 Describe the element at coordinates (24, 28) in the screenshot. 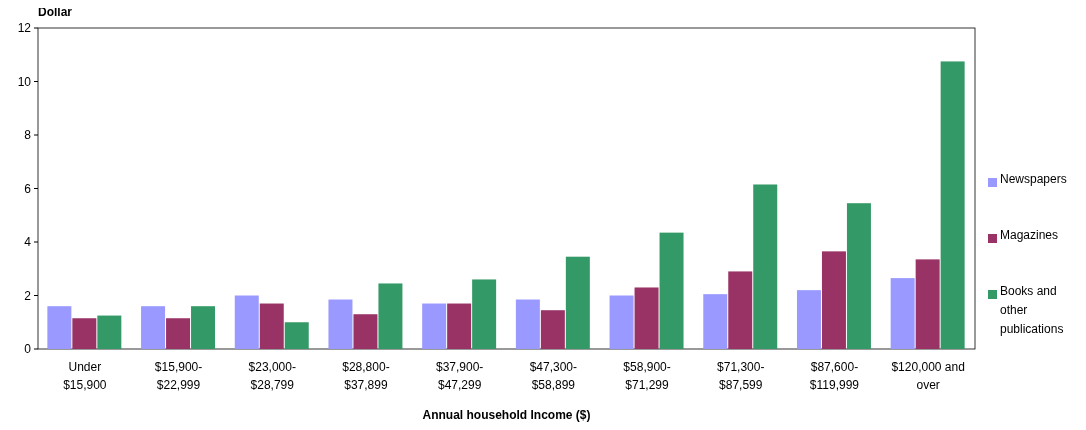

I see `y-tick-label: 12` at that location.